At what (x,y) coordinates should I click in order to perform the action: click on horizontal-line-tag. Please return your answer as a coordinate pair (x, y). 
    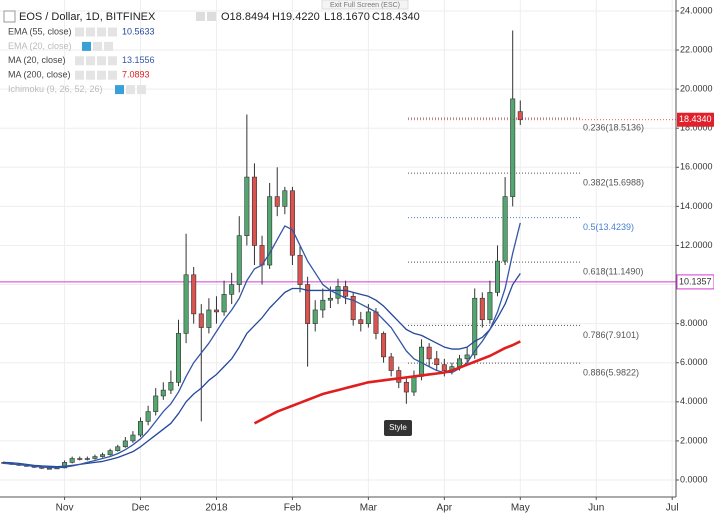
    Looking at the image, I should click on (695, 282).